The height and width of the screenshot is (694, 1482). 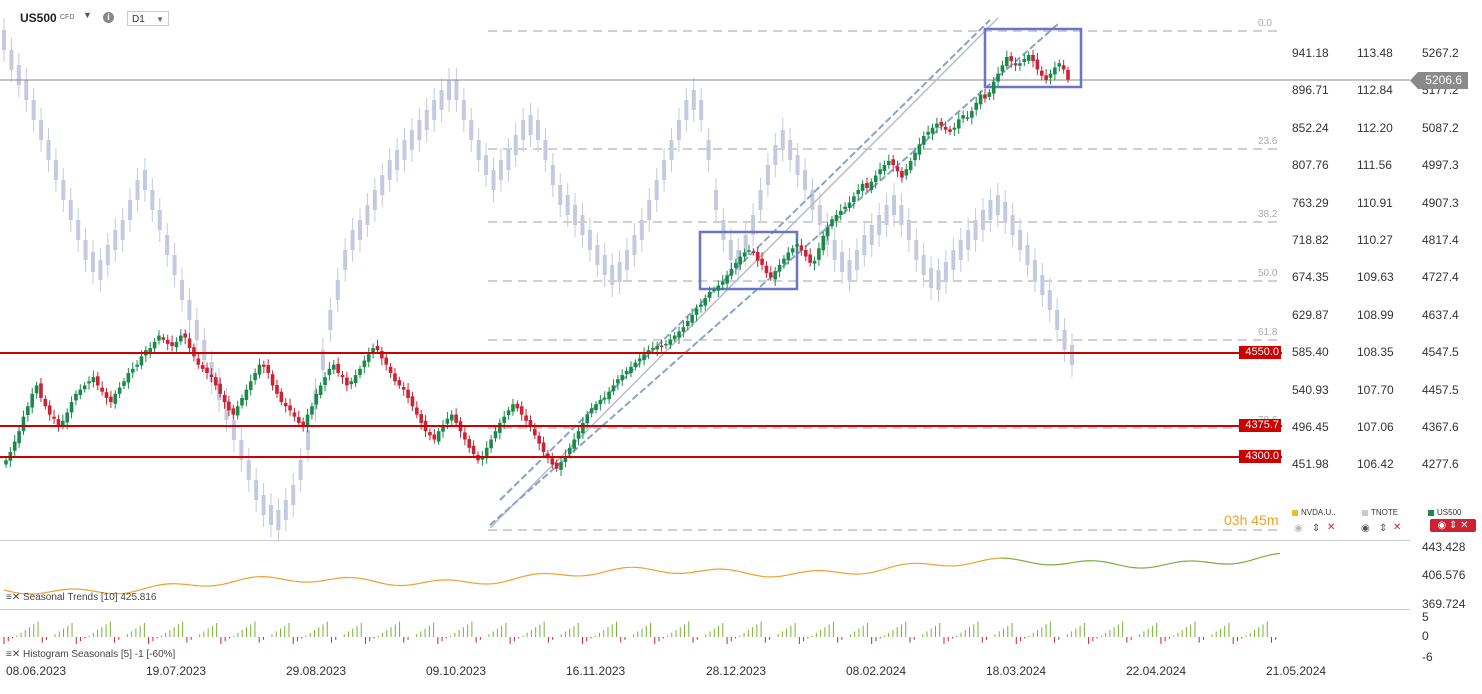 What do you see at coordinates (1444, 512) in the screenshot?
I see `legend-us500: US500` at bounding box center [1444, 512].